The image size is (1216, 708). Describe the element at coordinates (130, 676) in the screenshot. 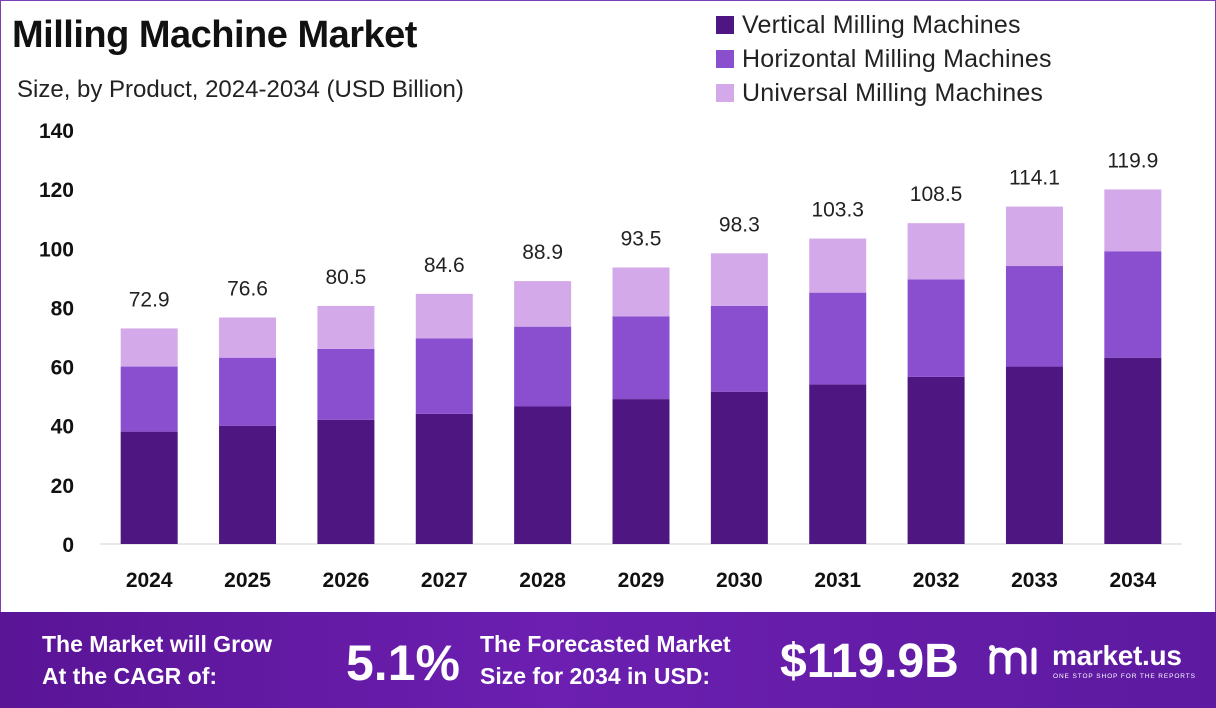

I see `cagr-label-line2: At the CAGR of:` at that location.